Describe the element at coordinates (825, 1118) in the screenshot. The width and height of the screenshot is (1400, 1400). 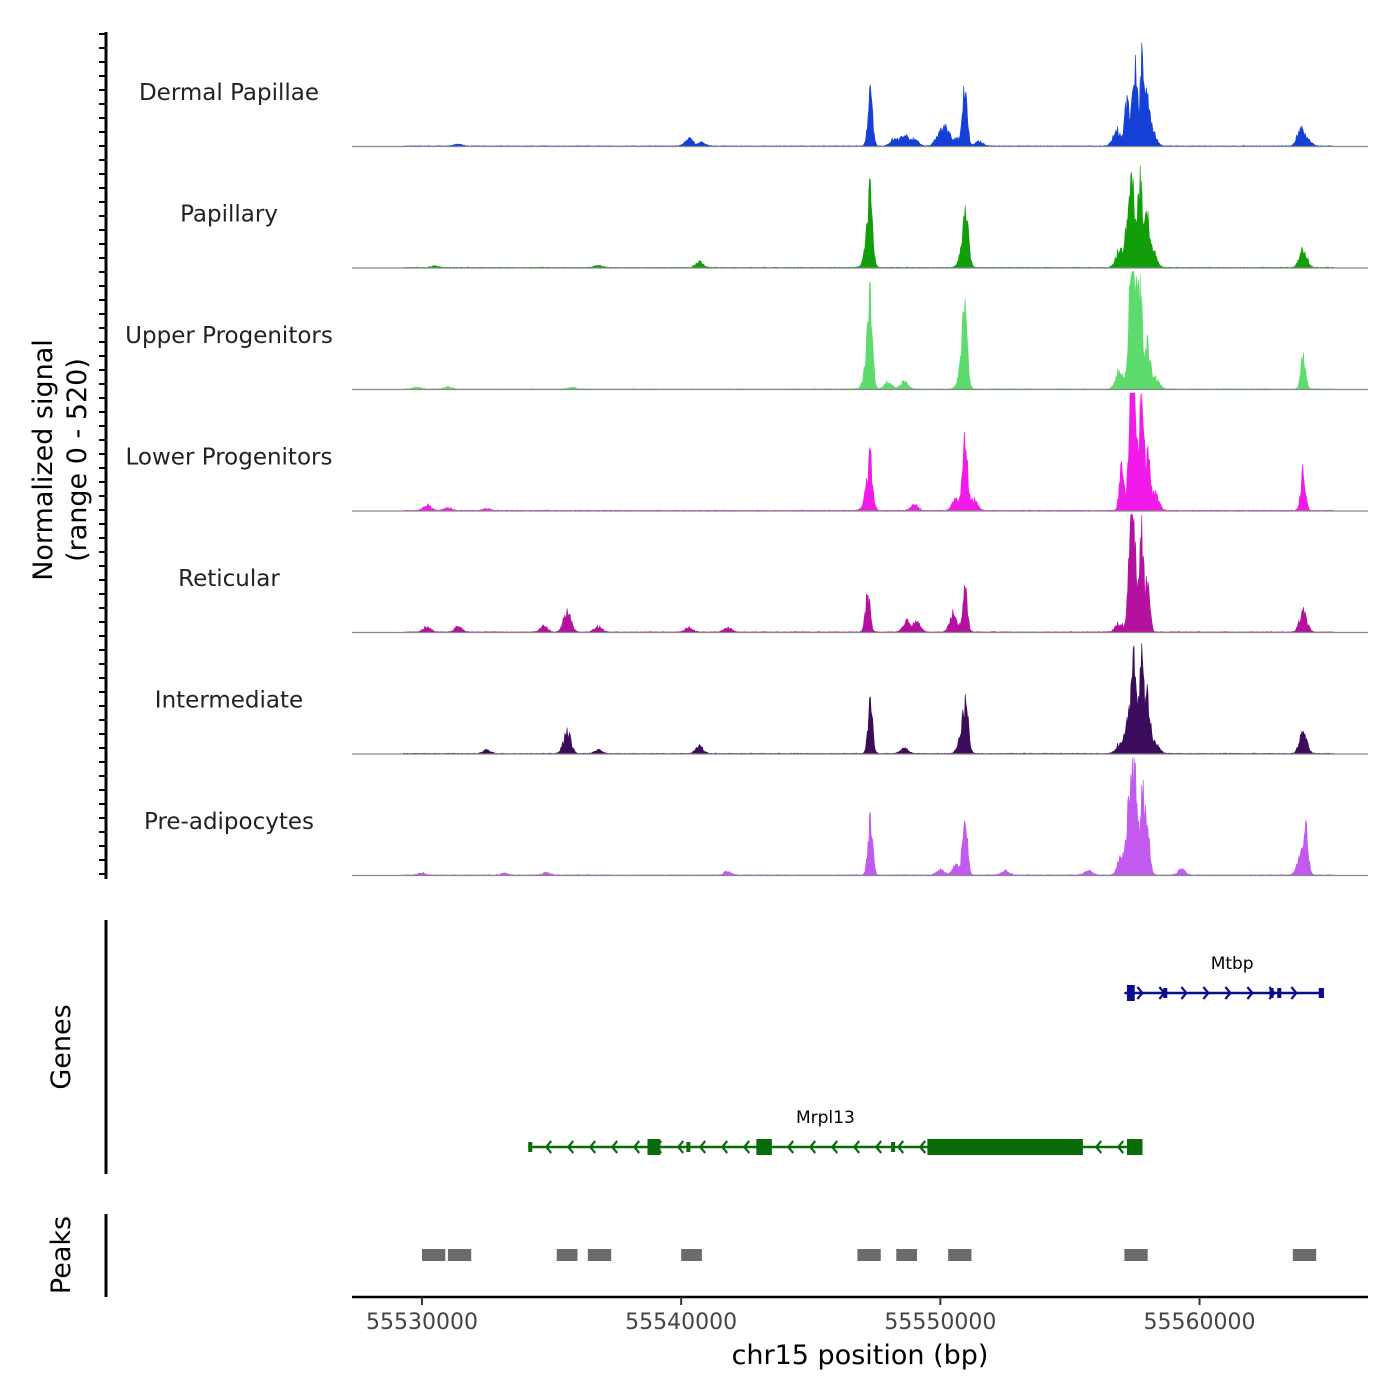
I see `gene-label: Mrpl13` at that location.